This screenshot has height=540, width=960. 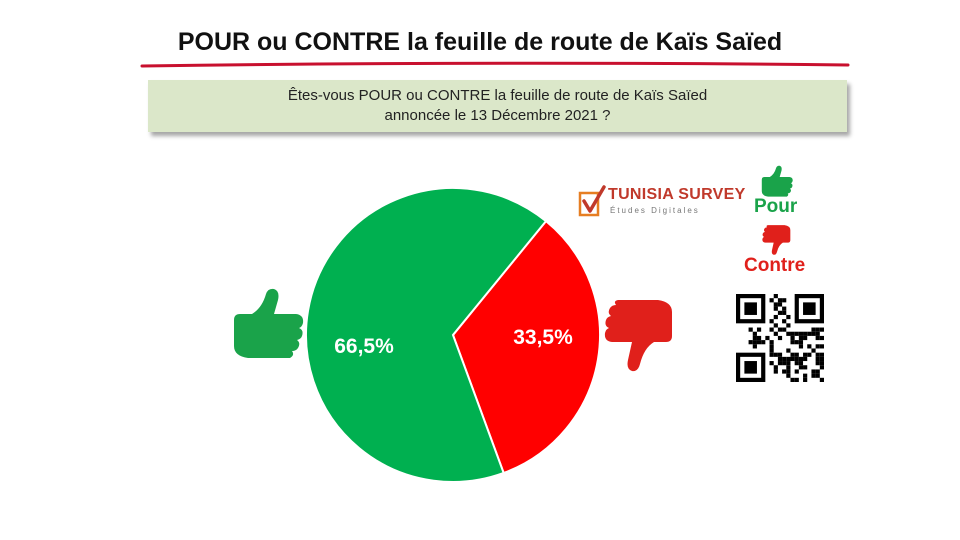 I want to click on question-line-2: annoncée le 13 Décembre 2021 ?, so click(x=497, y=115).